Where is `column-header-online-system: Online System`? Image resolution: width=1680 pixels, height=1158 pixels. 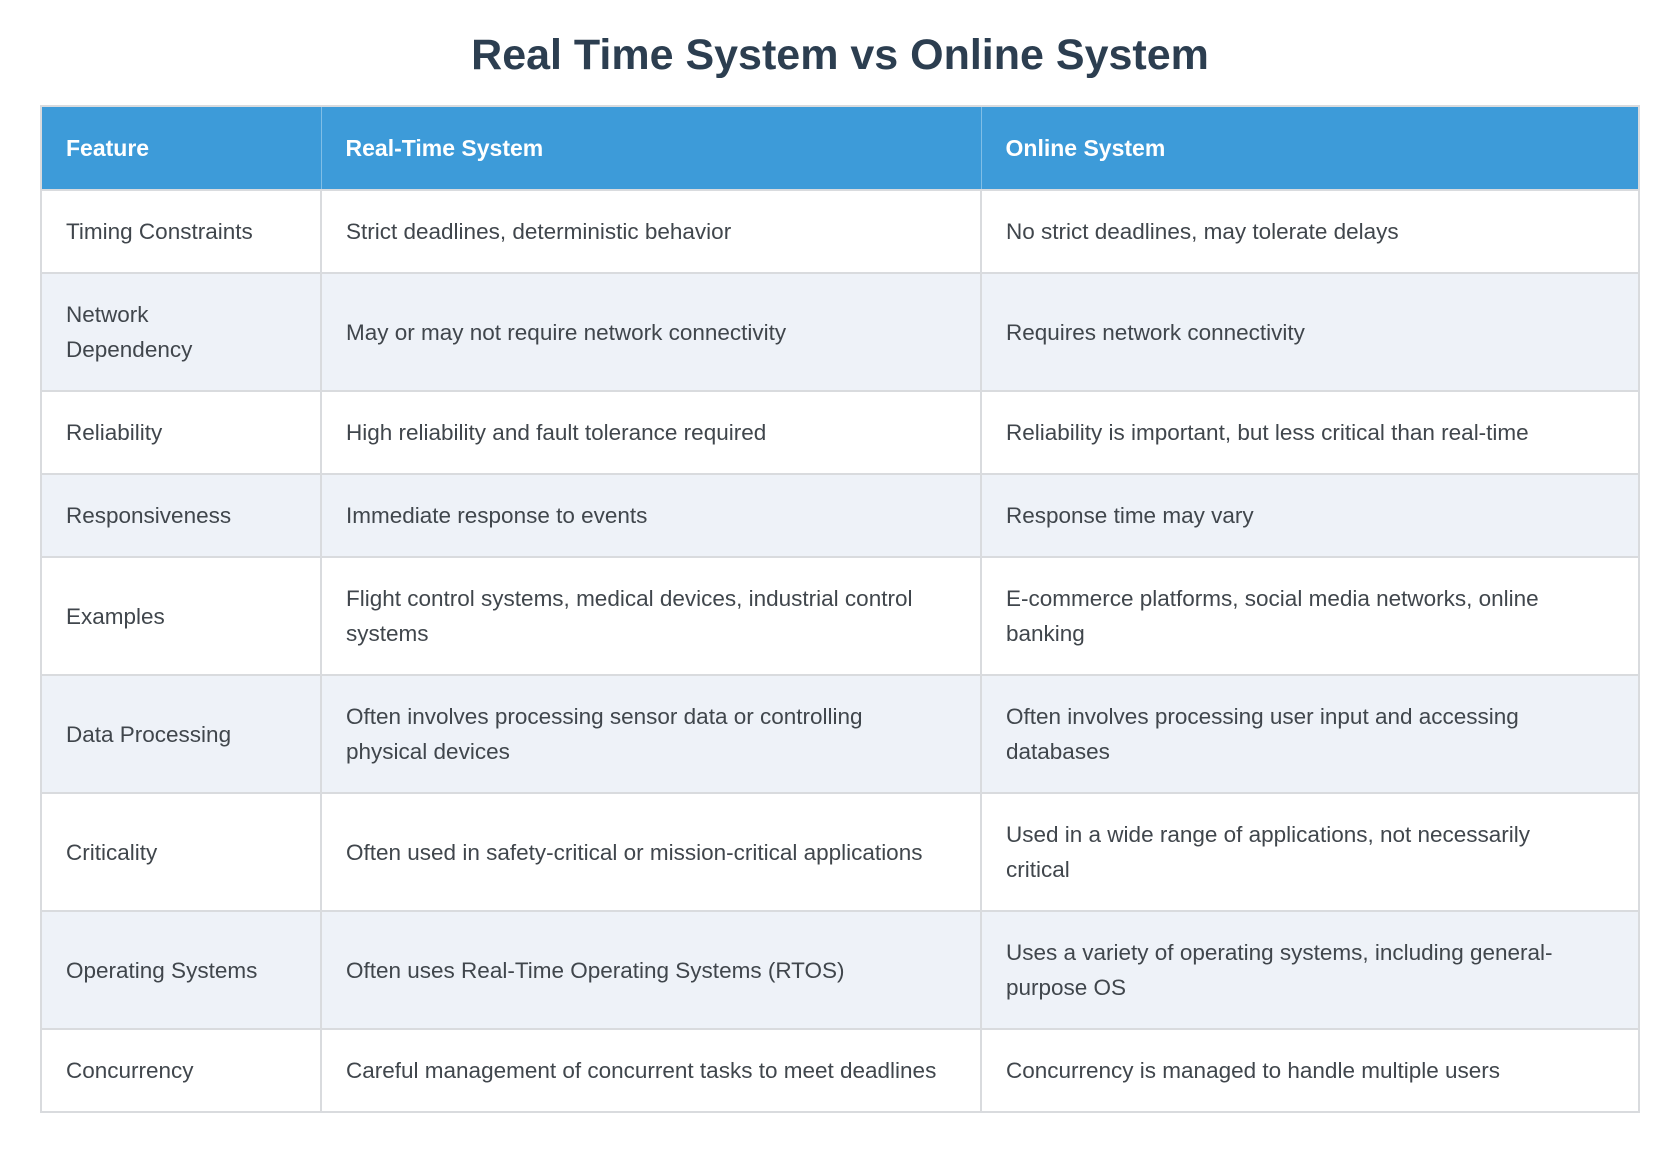 column-header-online-system: Online System is located at coordinates (1309, 148).